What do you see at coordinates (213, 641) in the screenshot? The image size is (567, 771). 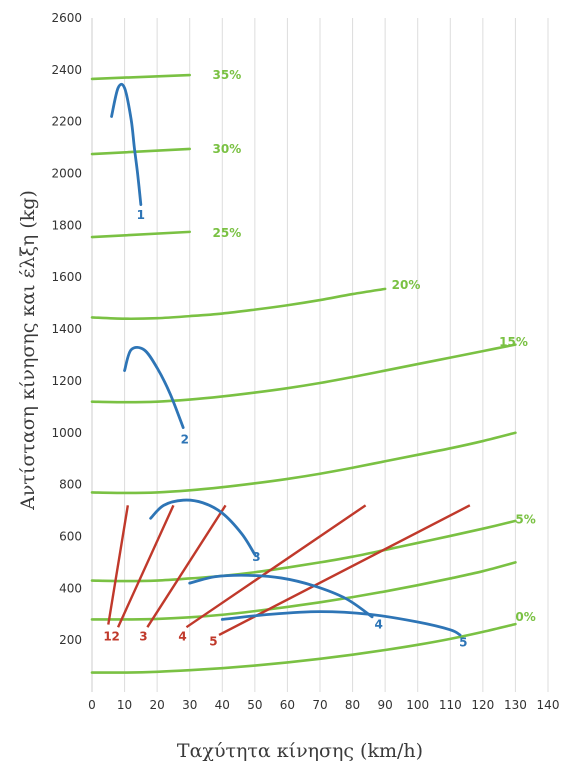 I see `red-line-label-5: 5` at bounding box center [213, 641].